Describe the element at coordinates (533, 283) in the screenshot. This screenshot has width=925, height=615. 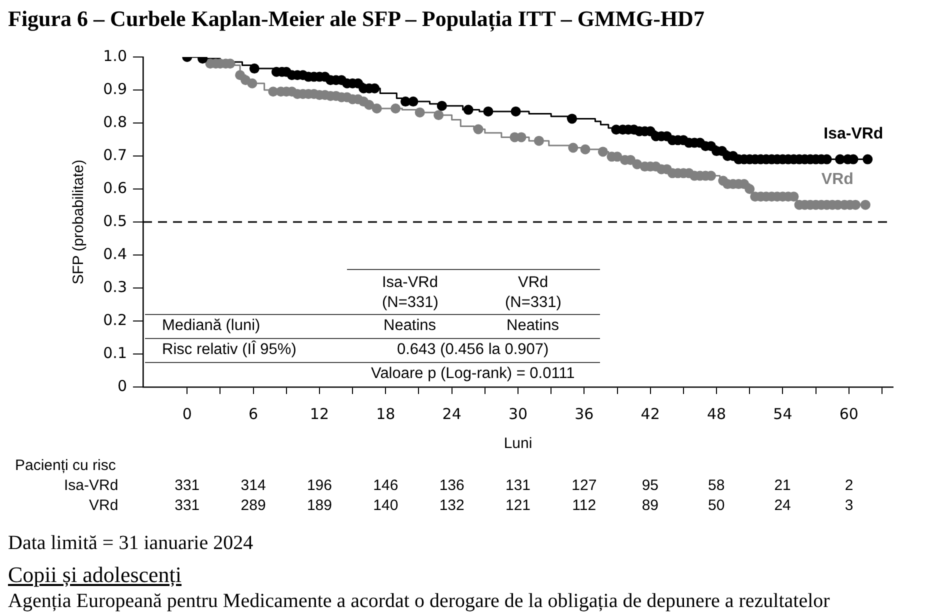
I see `annotation: VRd` at that location.